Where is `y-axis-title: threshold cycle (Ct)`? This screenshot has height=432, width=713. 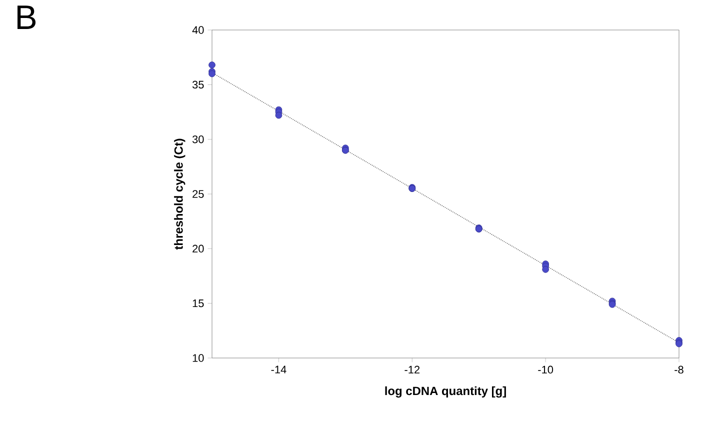
y-axis-title: threshold cycle (Ct) is located at coordinates (180, 194).